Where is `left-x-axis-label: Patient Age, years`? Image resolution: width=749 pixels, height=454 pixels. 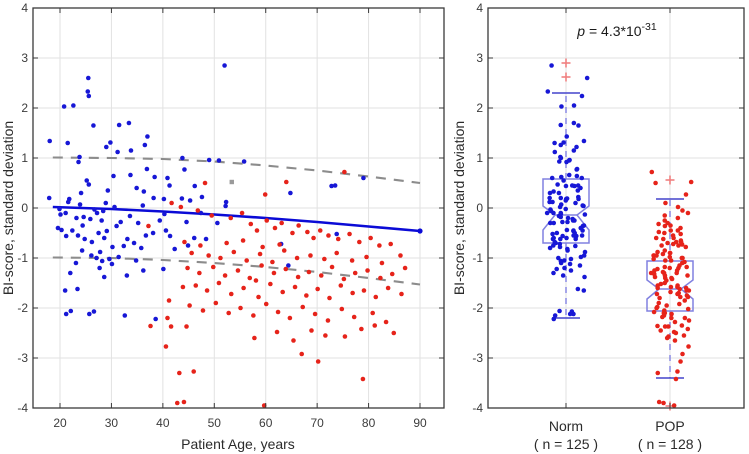 left-x-axis-label: Patient Age, years is located at coordinates (238, 444).